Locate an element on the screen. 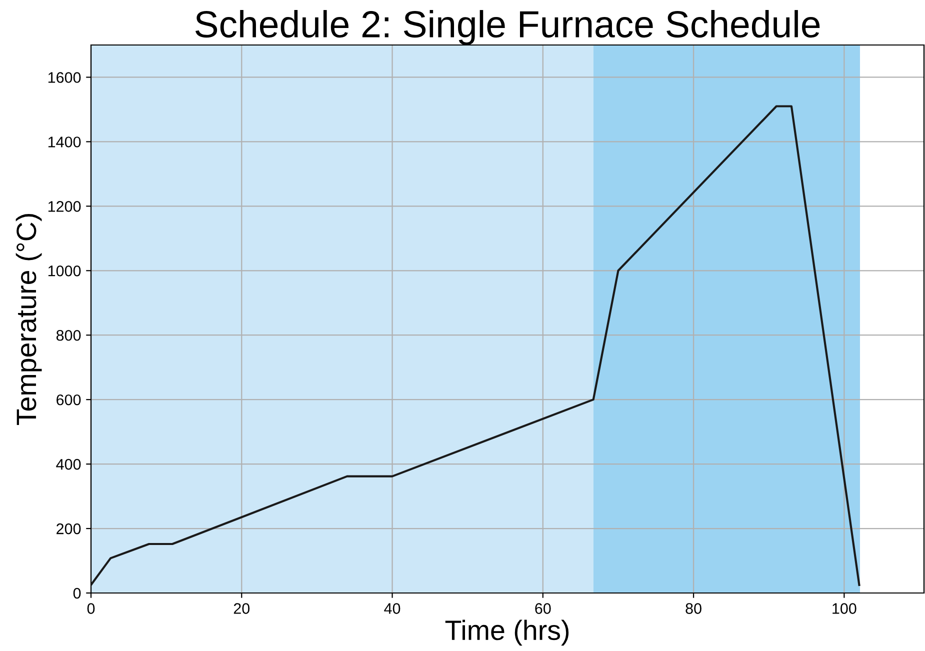  y-tick-label: 1400 is located at coordinates (64, 142).